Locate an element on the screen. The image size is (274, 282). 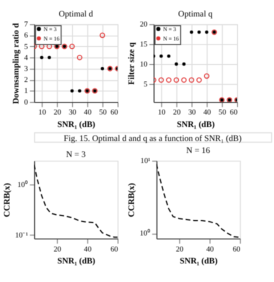
y-tick-label: 10⁻¹ is located at coordinates (21, 235).